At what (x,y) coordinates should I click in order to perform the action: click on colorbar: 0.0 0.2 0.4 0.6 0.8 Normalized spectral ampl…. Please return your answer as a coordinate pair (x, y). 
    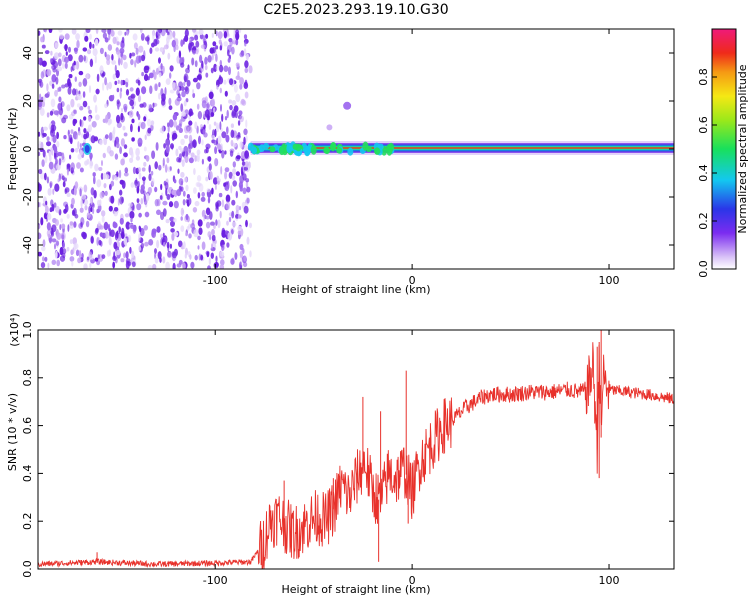
    Looking at the image, I should click on (723, 153).